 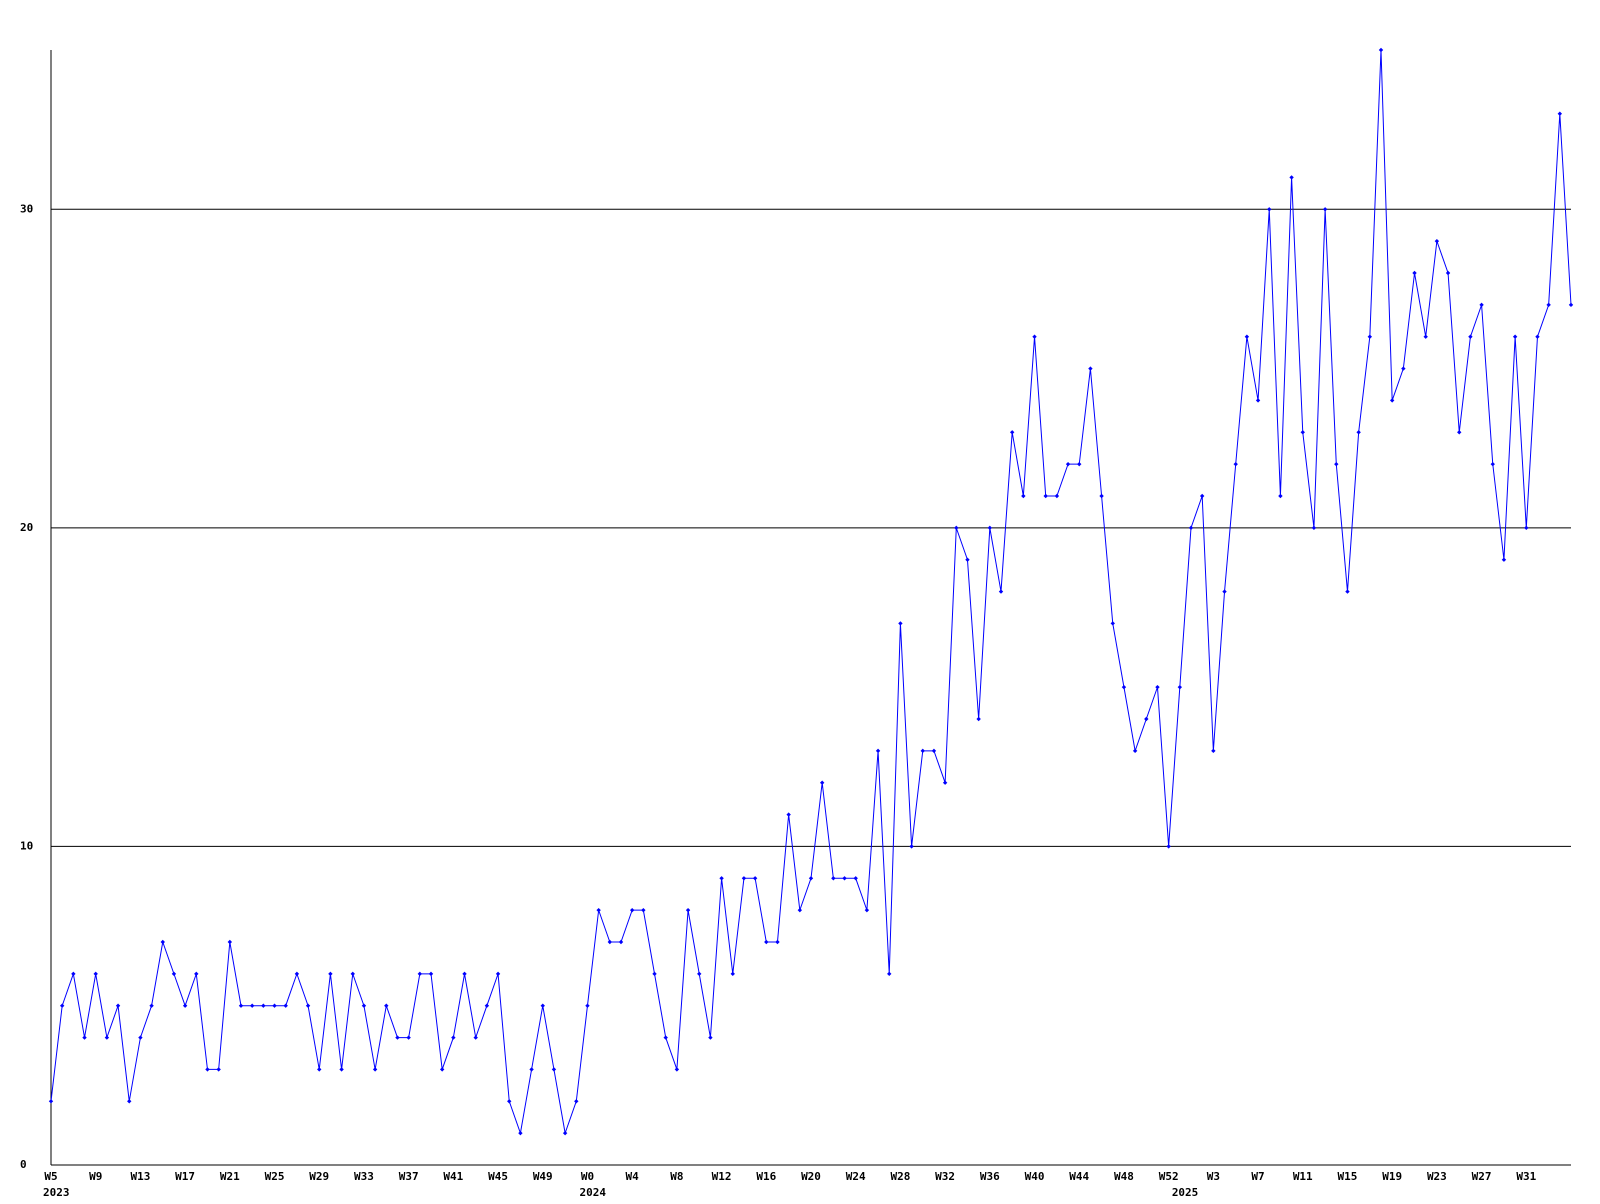 What do you see at coordinates (1079, 1176) in the screenshot?
I see `x-tick-label: W44` at bounding box center [1079, 1176].